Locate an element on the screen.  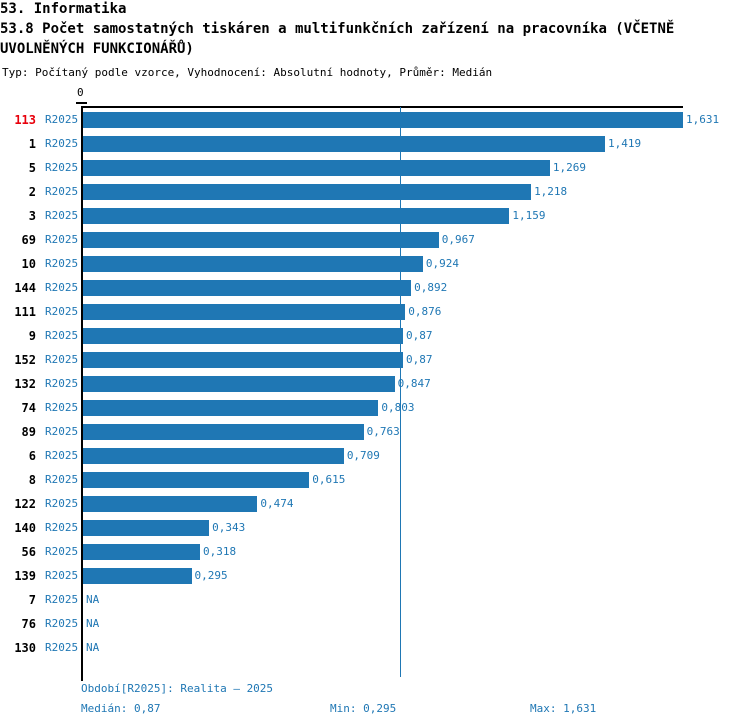
row-rank-label: 8 is located at coordinates (32, 480).